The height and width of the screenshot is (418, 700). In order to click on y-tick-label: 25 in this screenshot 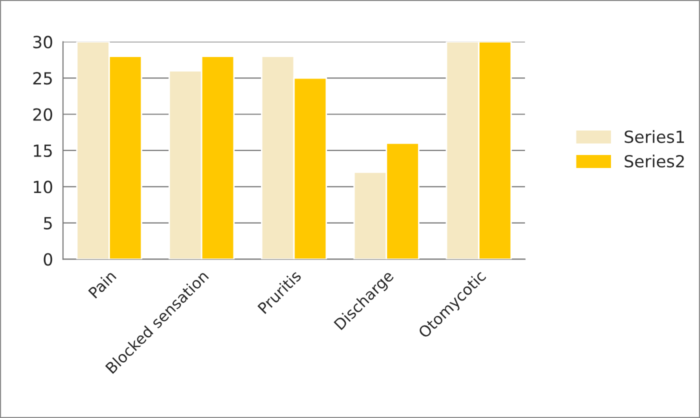, I will do `click(42, 78)`.